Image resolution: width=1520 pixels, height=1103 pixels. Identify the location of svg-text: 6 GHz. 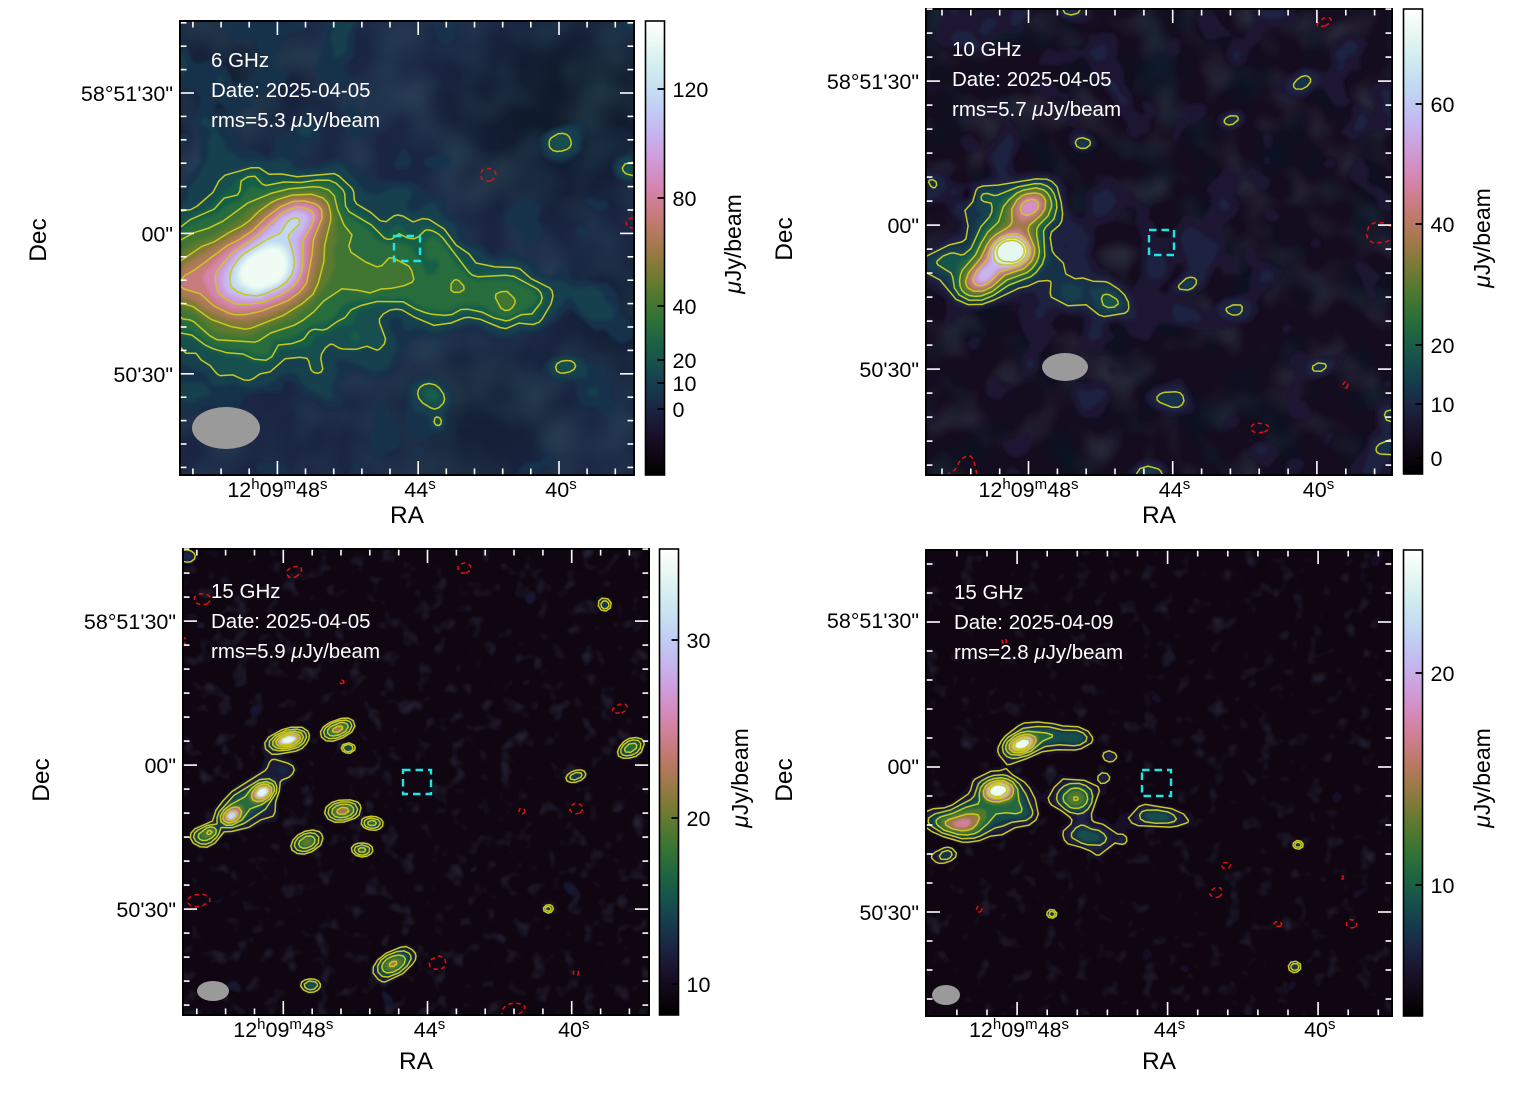
(240, 60).